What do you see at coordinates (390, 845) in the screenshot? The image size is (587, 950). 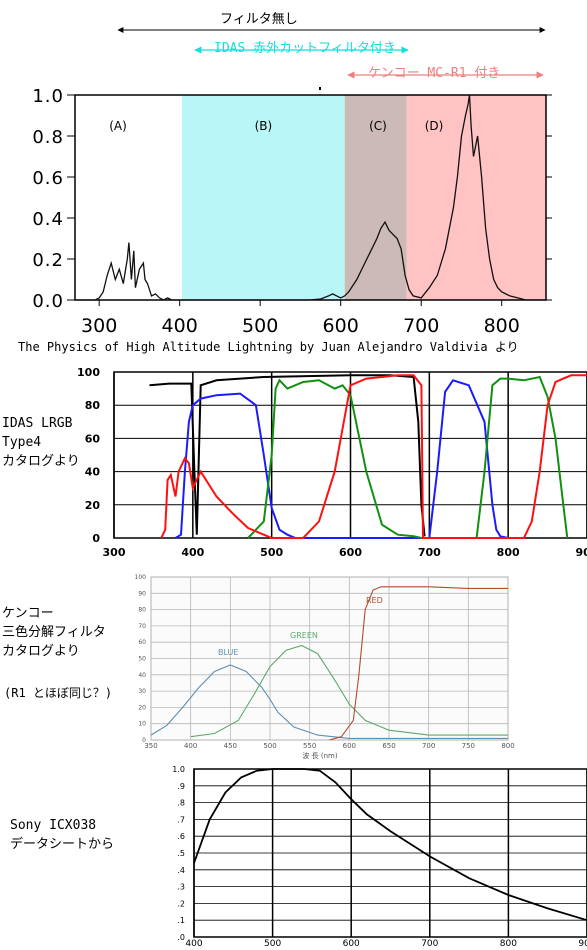 I see `chart4-response-line` at bounding box center [390, 845].